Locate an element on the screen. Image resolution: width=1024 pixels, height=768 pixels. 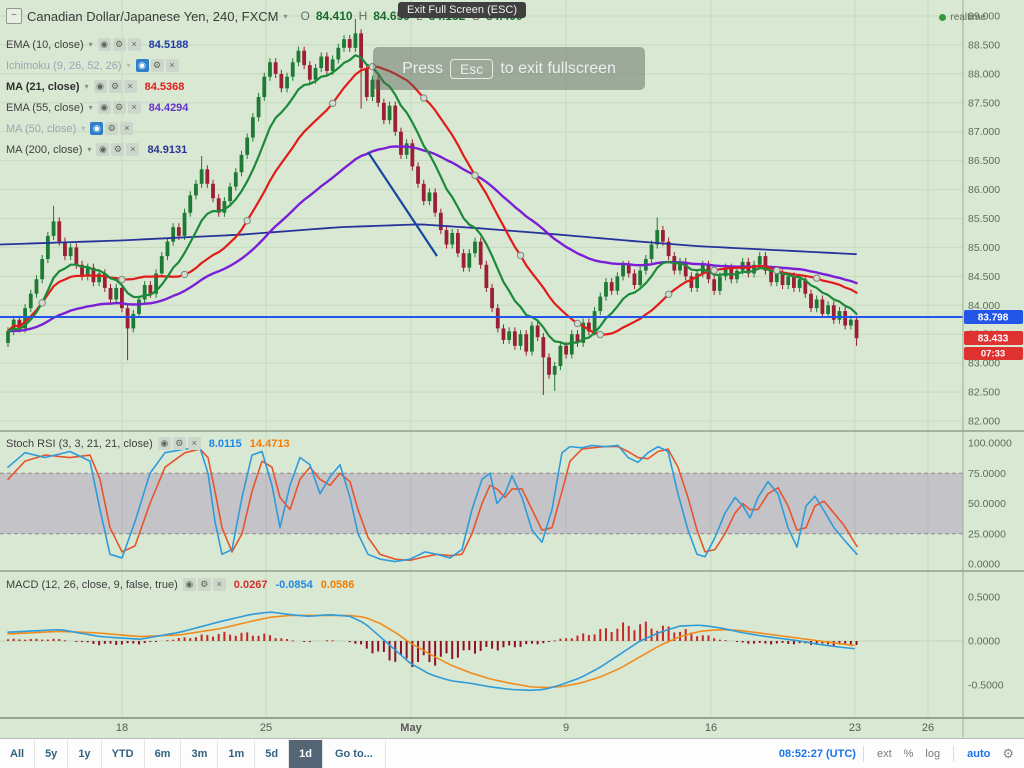
symbol-title: Canadian Dollar/Japanese Yen, 240, FXCM is located at coordinates (153, 16).